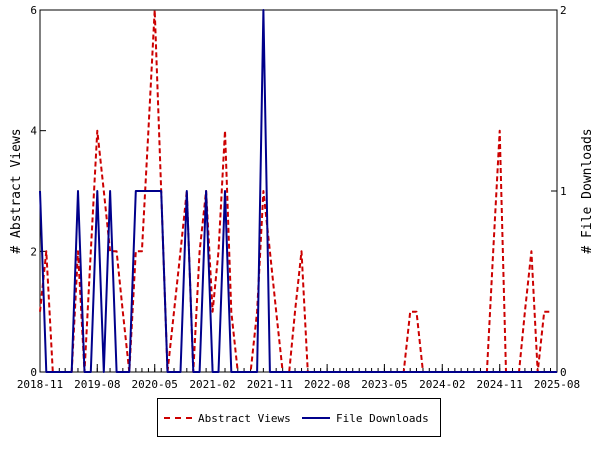  Describe the element at coordinates (327, 384) in the screenshot. I see `x-tick-label: 2022-08` at that location.